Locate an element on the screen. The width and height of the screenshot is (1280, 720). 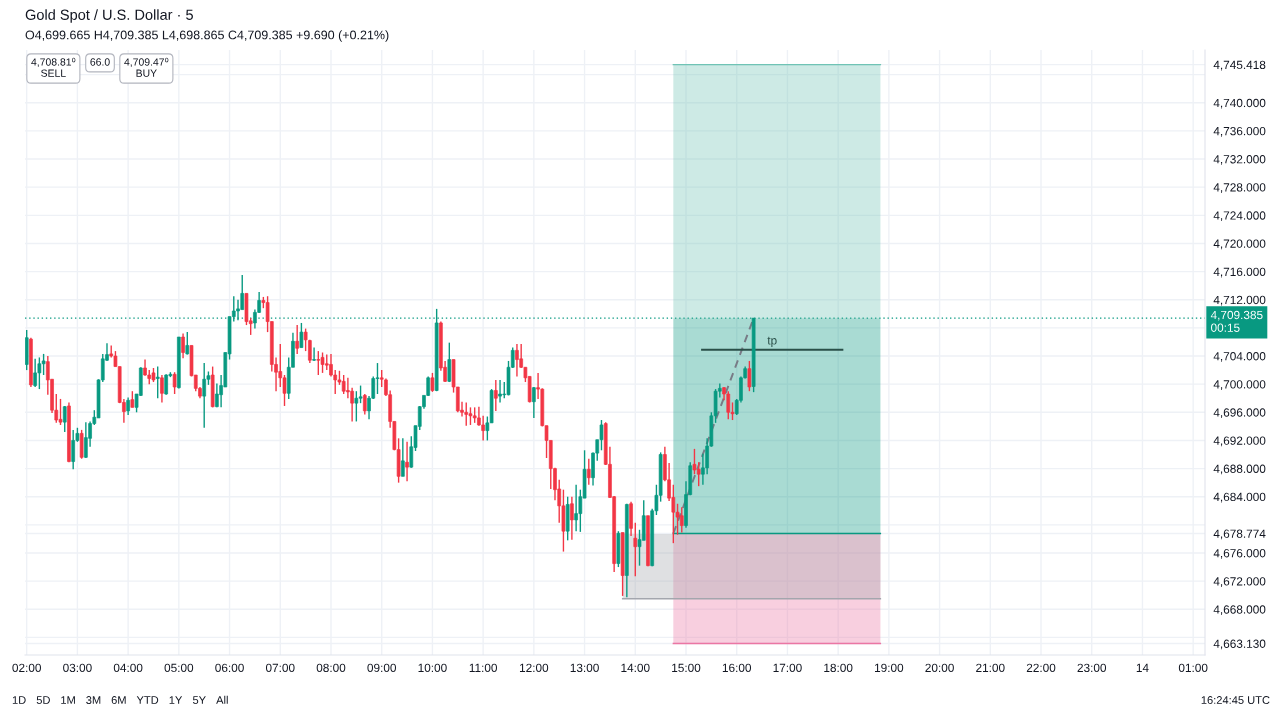
x-tick-label: 03:00 is located at coordinates (77, 667).